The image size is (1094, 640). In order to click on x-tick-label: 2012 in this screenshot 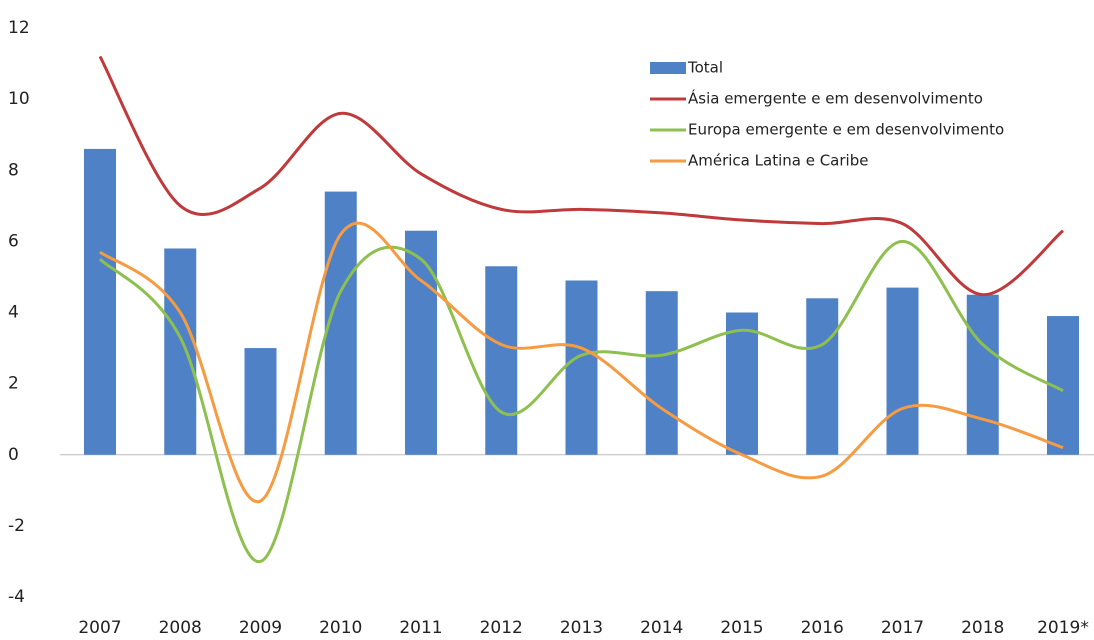, I will do `click(501, 628)`.